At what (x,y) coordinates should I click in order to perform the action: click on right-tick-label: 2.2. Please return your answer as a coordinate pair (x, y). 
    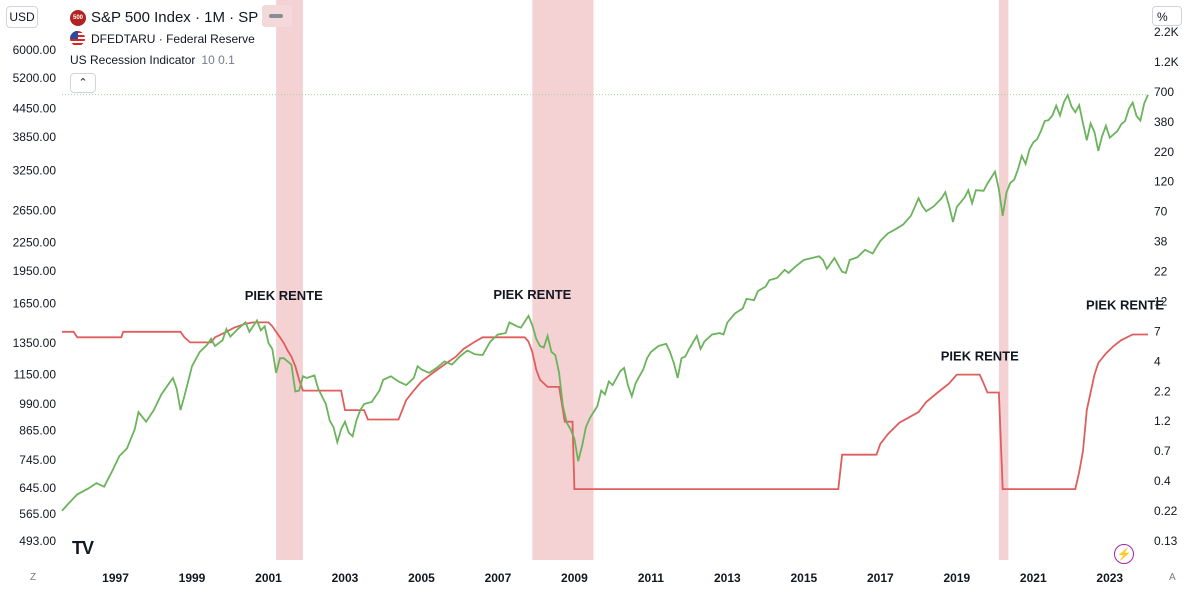
    Looking at the image, I should click on (1162, 391).